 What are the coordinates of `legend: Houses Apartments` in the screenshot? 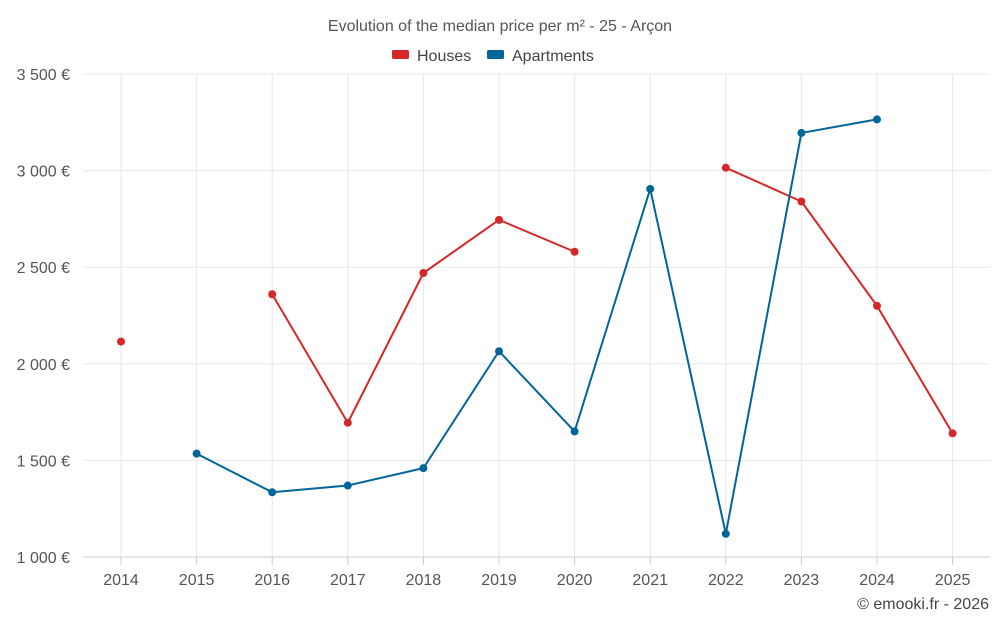 It's located at (493, 56).